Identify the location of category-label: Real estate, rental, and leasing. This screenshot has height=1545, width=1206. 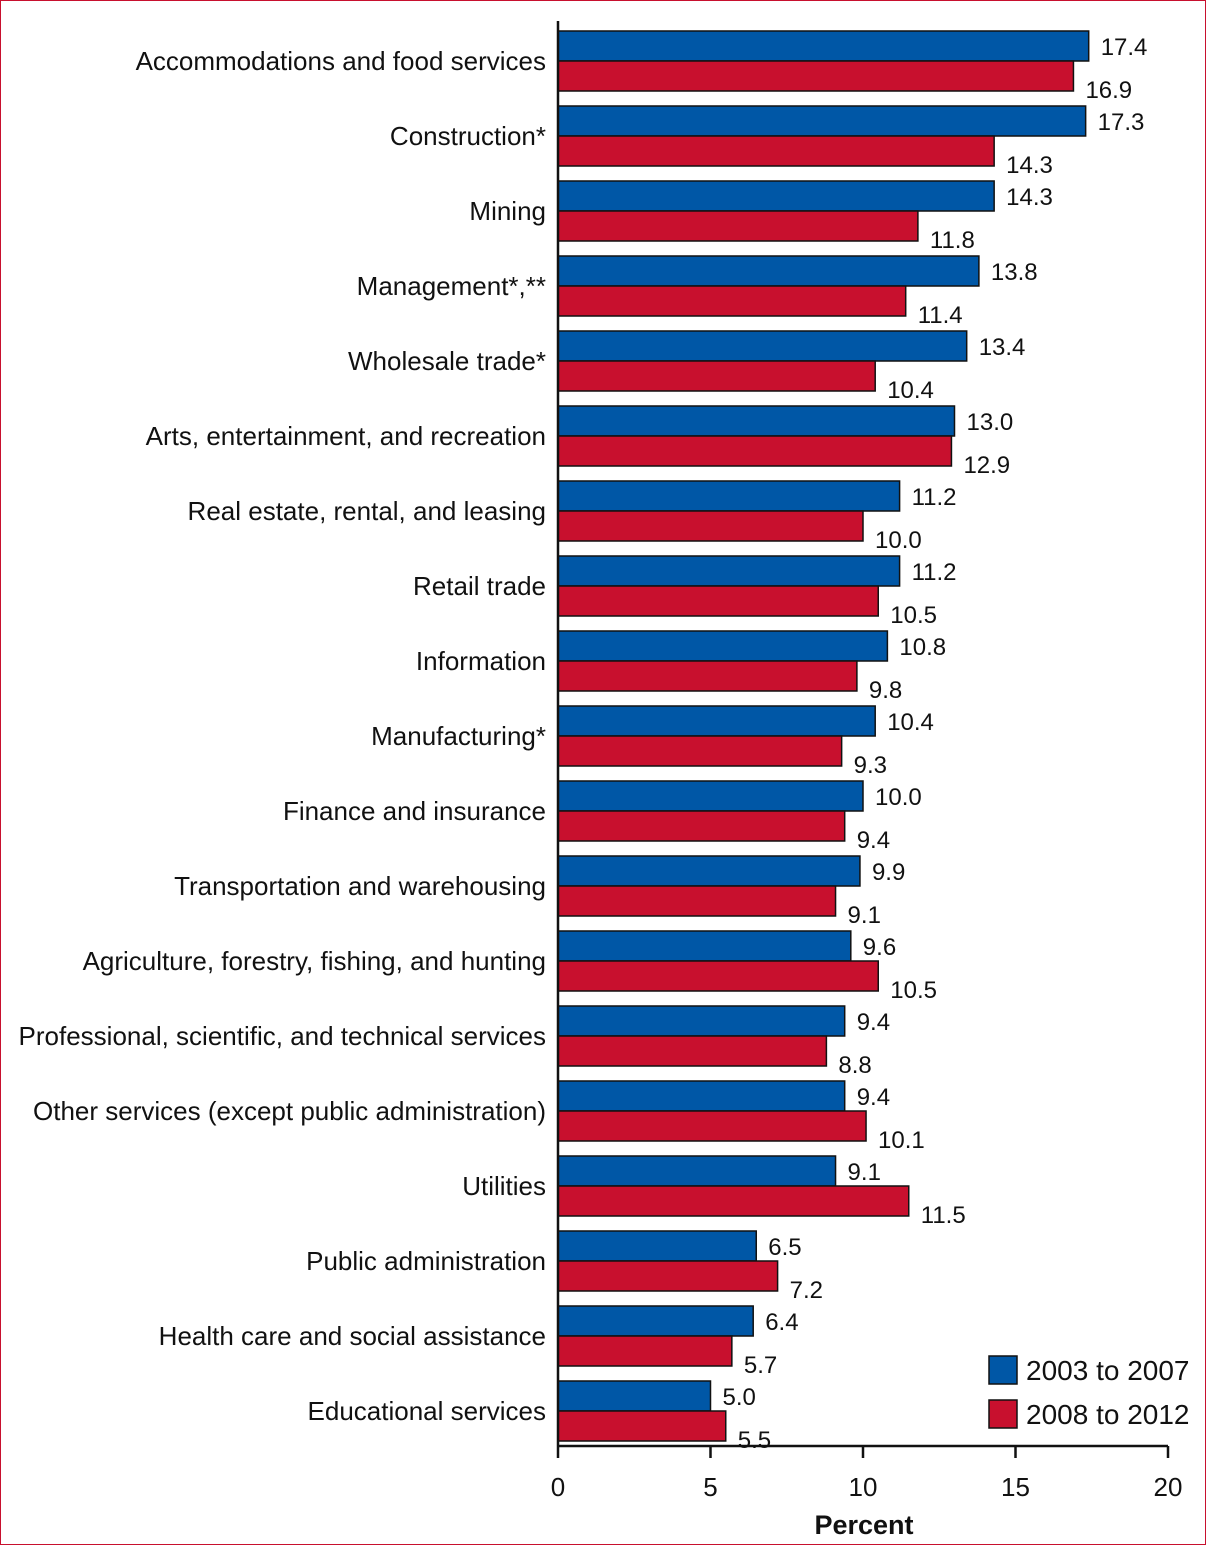
(367, 511).